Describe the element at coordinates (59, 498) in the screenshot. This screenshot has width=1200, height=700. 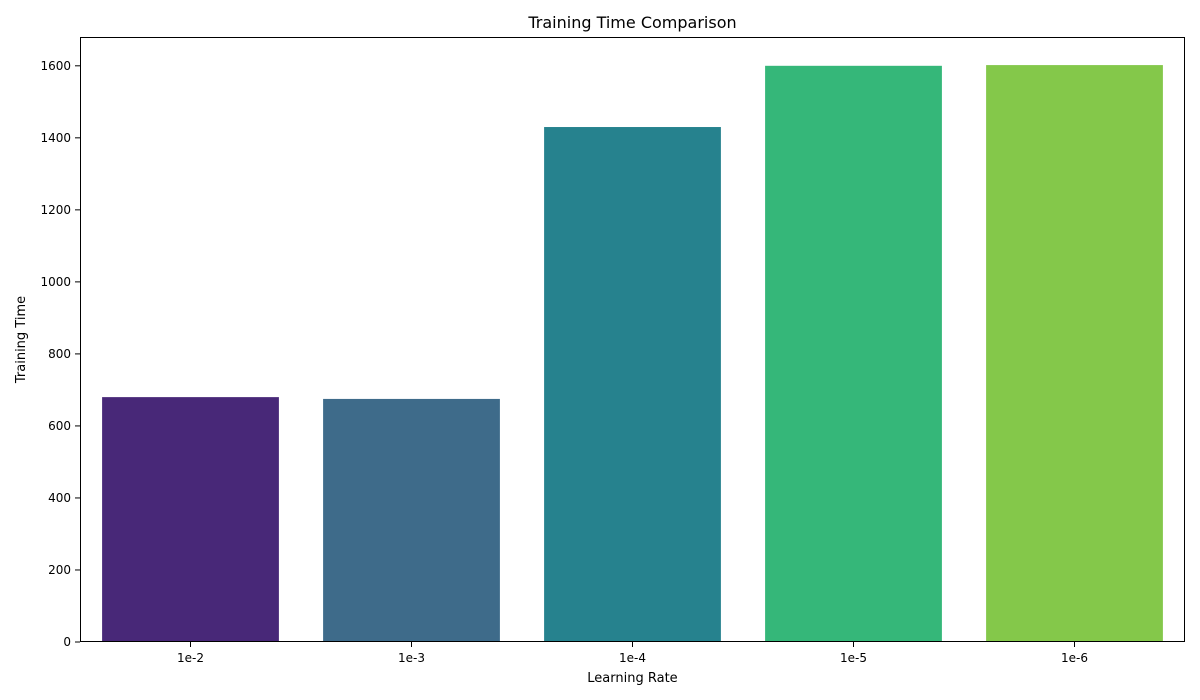
I see `y-tick-label: 400` at that location.